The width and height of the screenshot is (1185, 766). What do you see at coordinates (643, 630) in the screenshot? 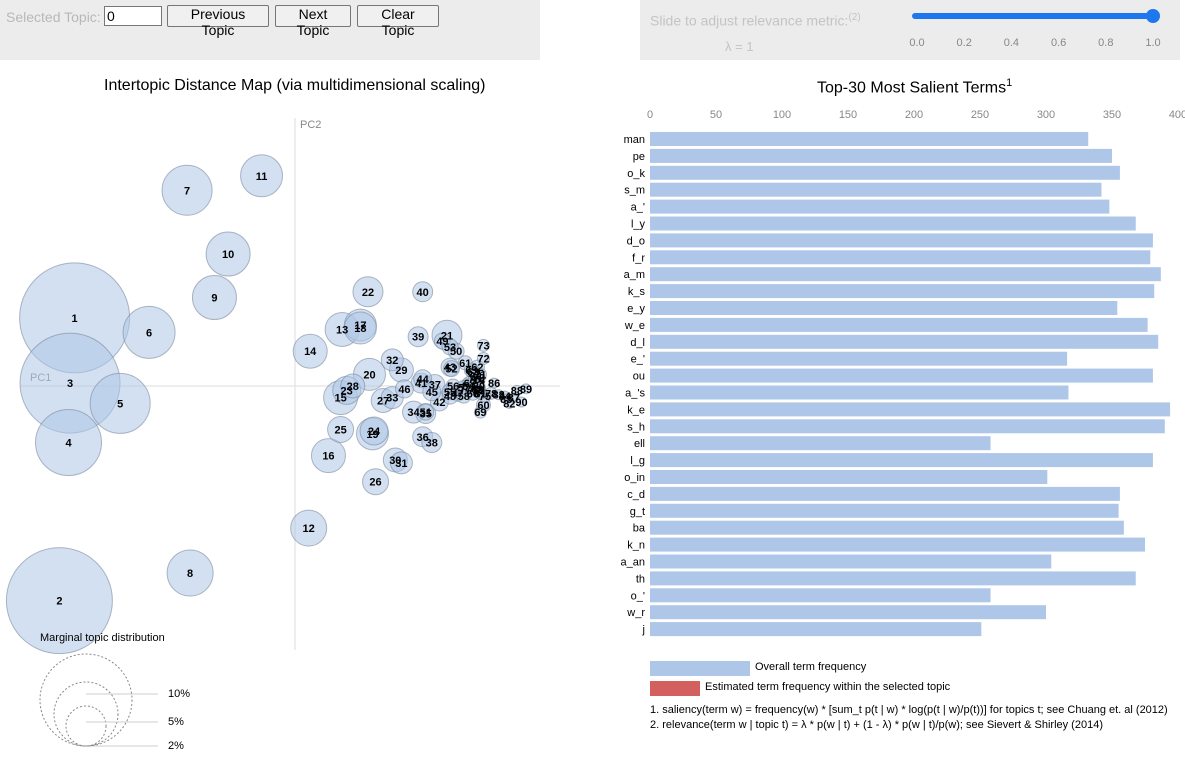
I see `term-label: j` at bounding box center [643, 630].